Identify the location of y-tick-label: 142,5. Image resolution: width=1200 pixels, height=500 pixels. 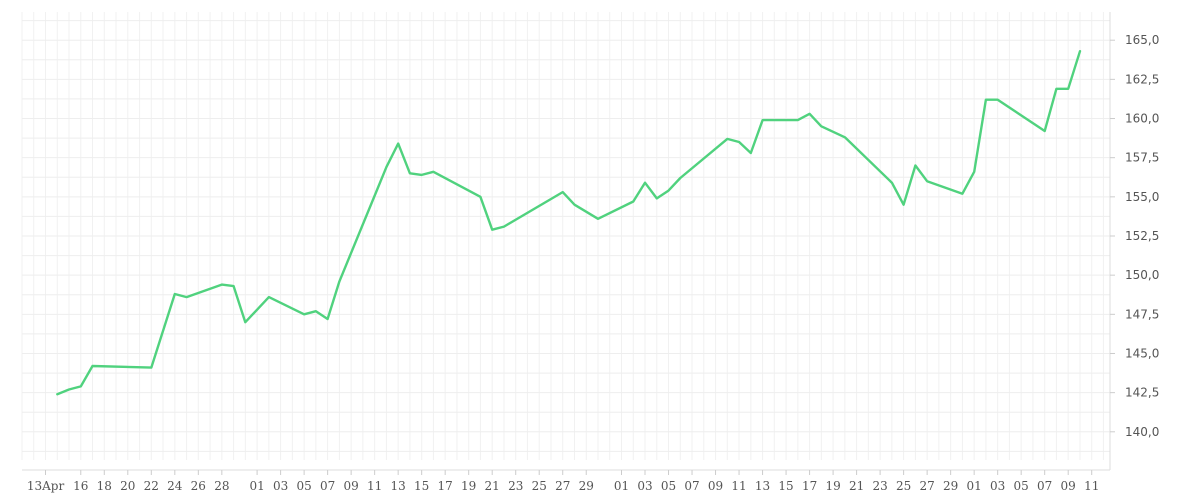
(1142, 393).